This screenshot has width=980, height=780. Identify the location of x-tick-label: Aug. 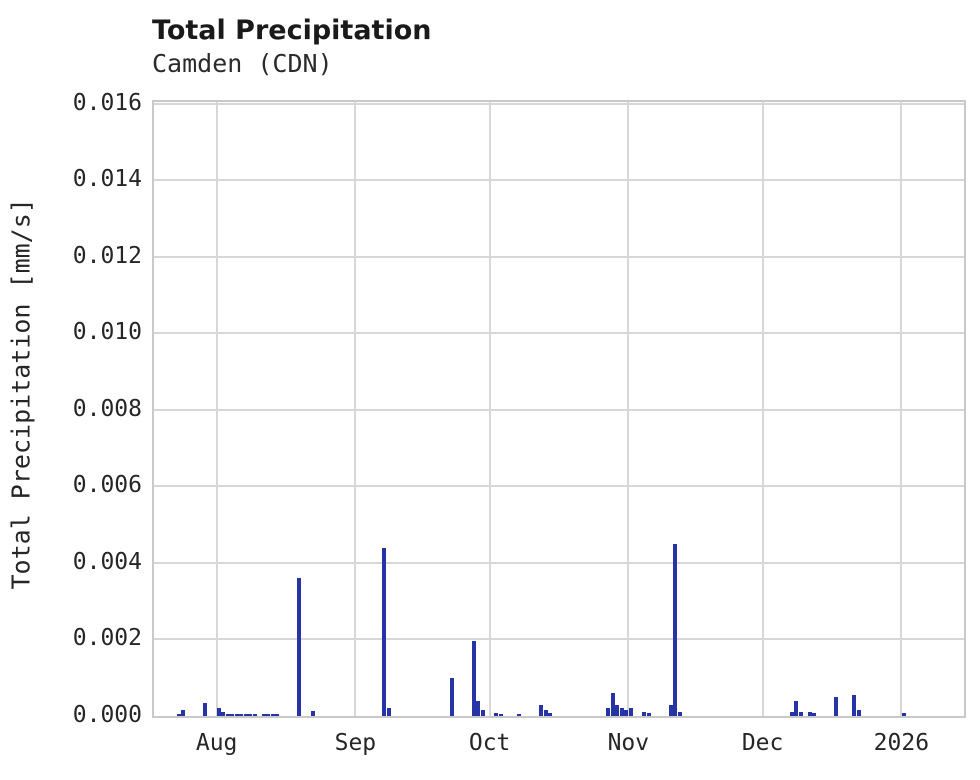
(216, 743).